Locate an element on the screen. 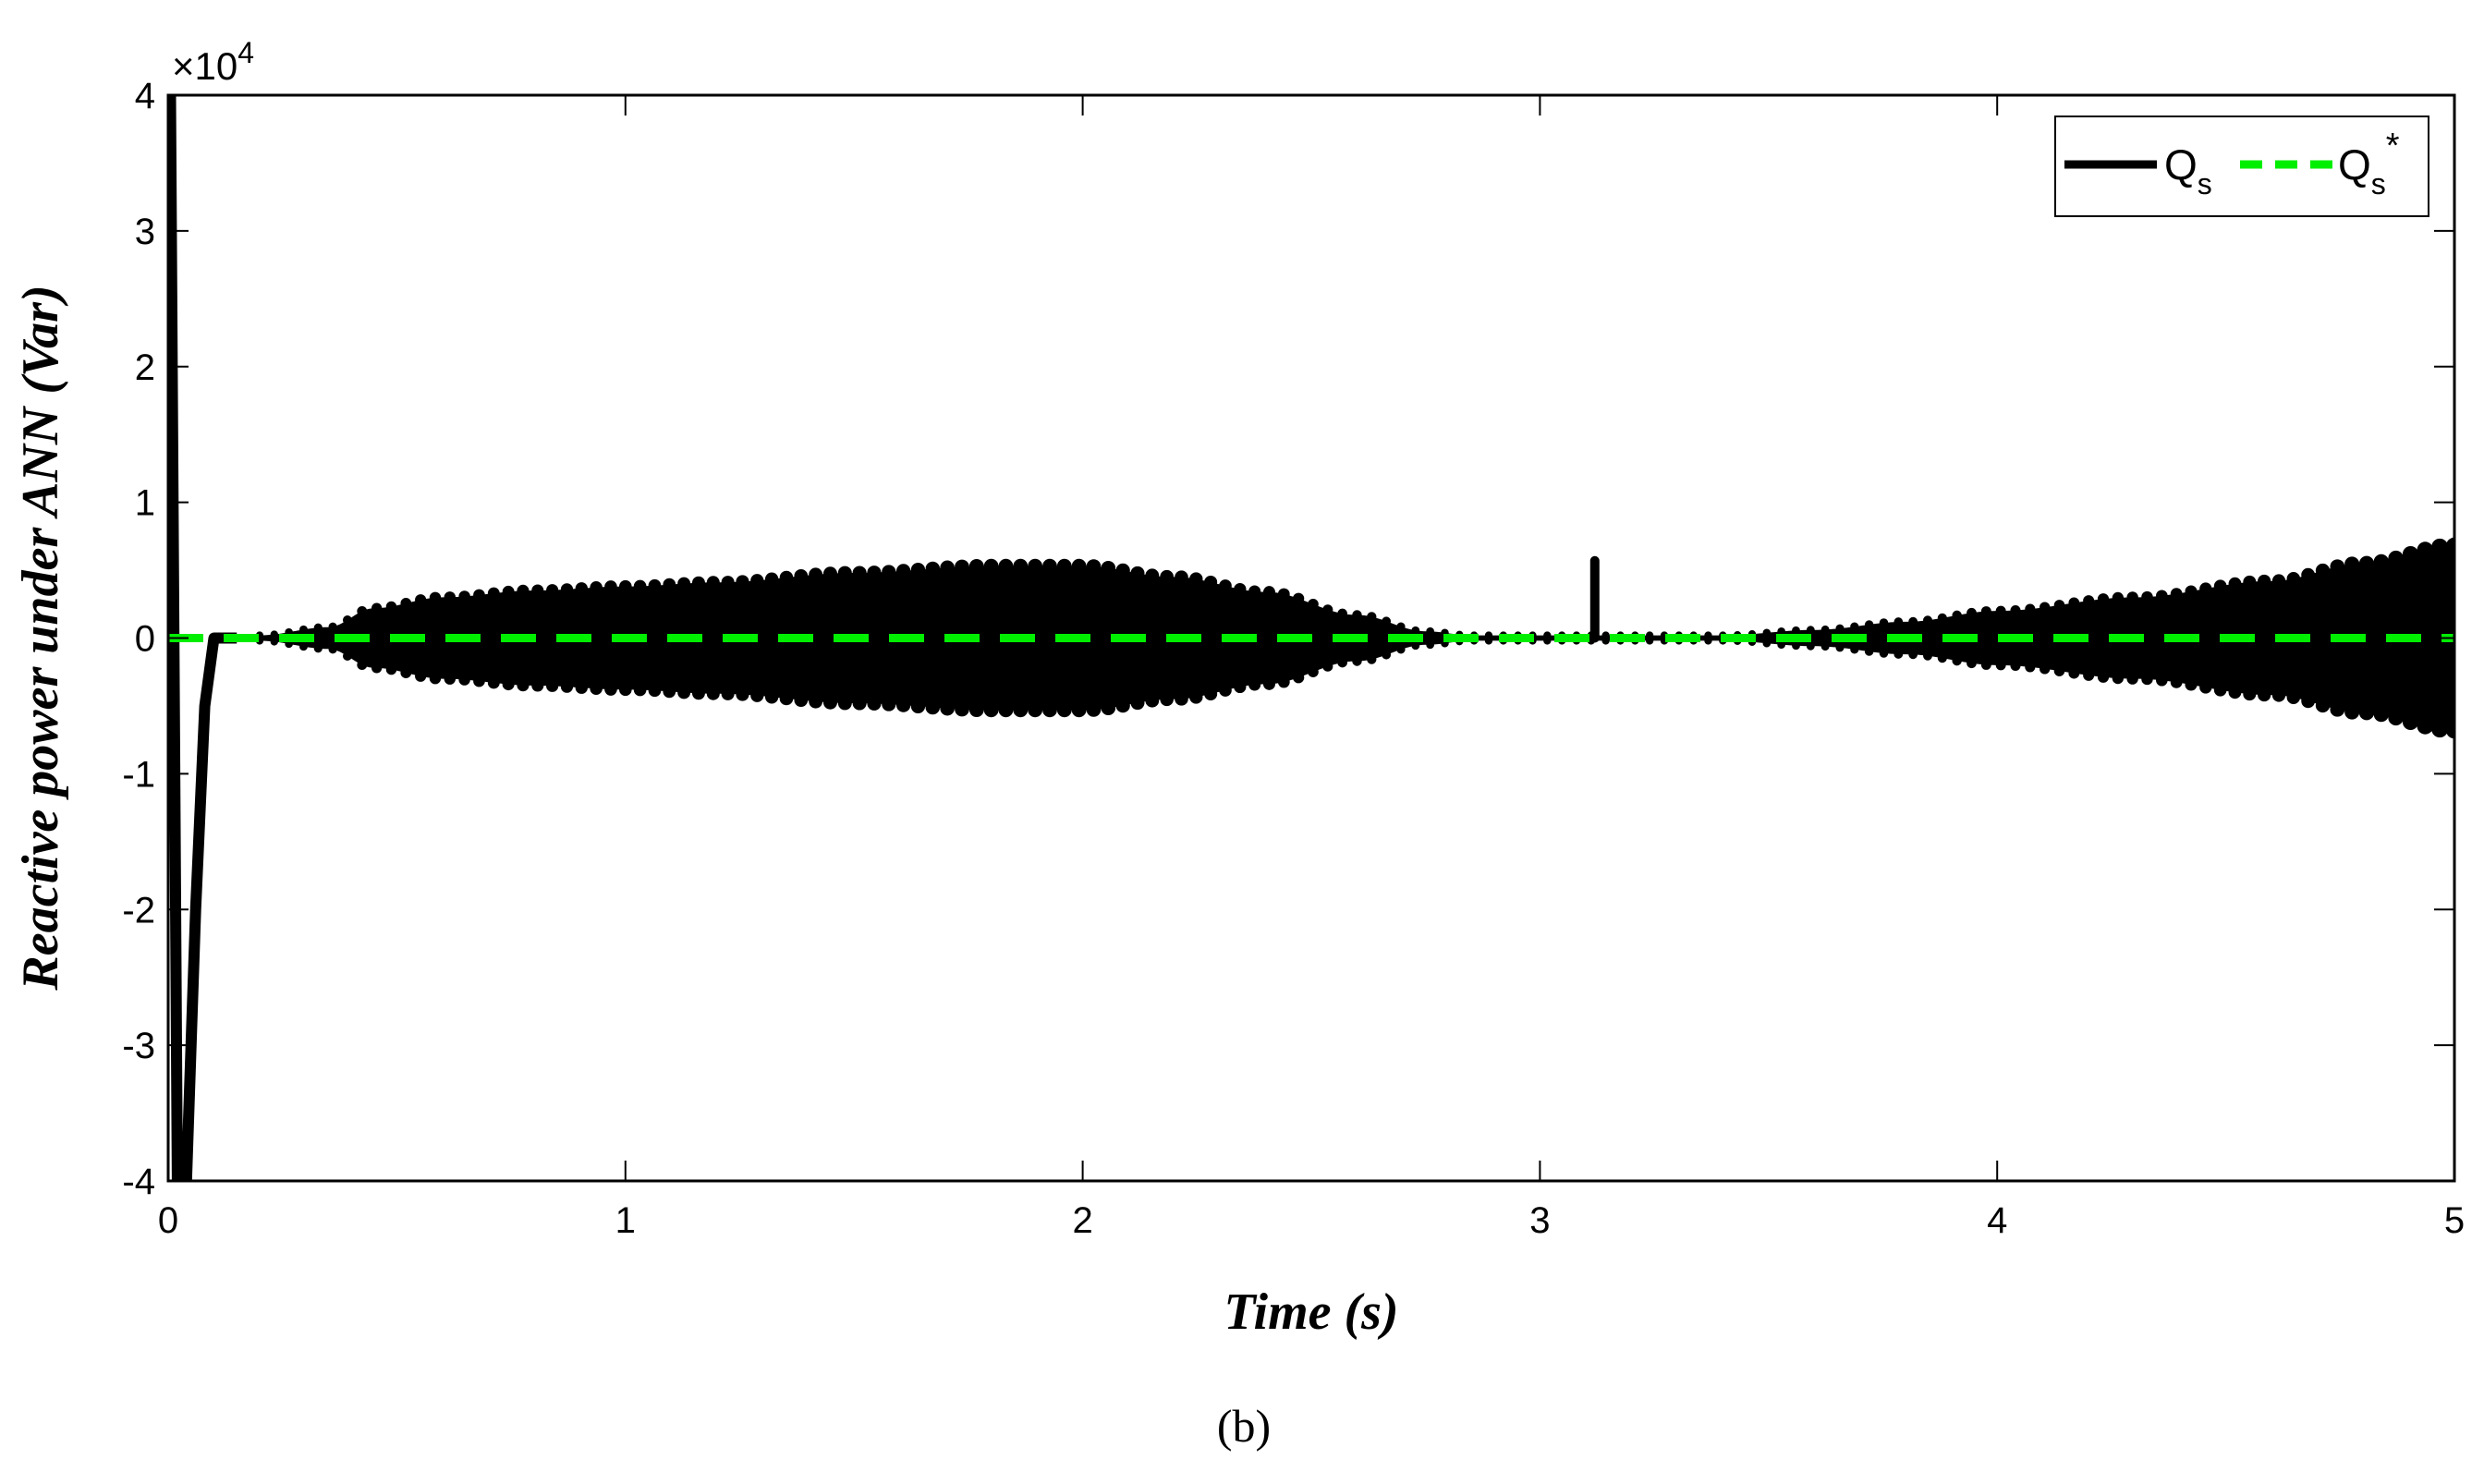 The width and height of the screenshot is (2484, 1484). y-tick-label: 4 is located at coordinates (145, 96).